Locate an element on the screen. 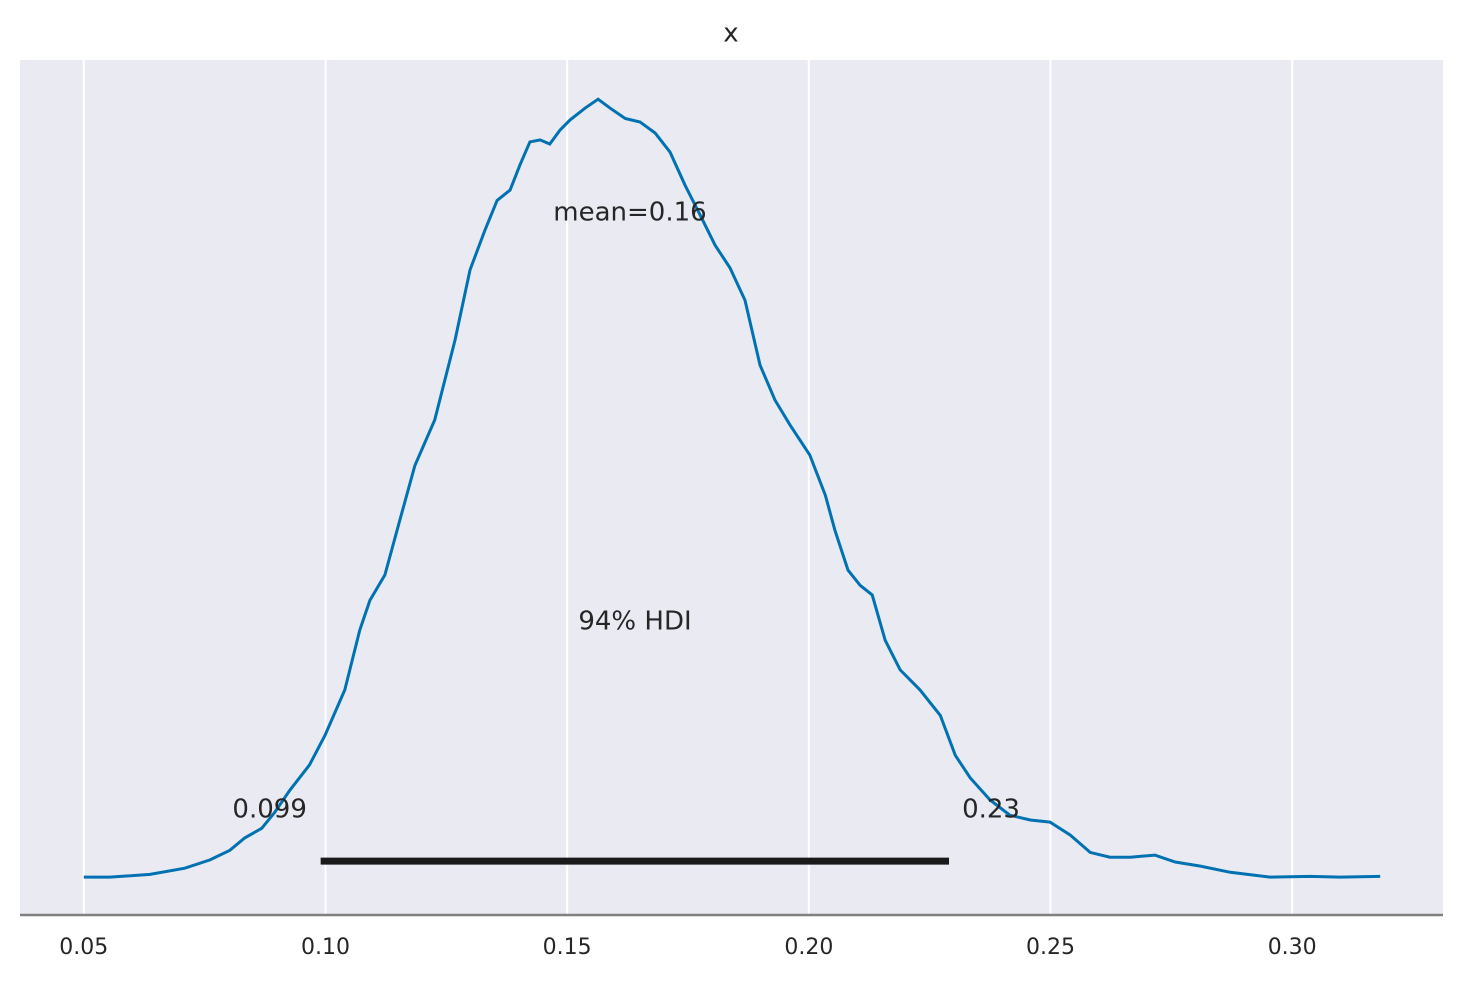 The image size is (1463, 983). x-tick-label: 0.15 is located at coordinates (567, 947).